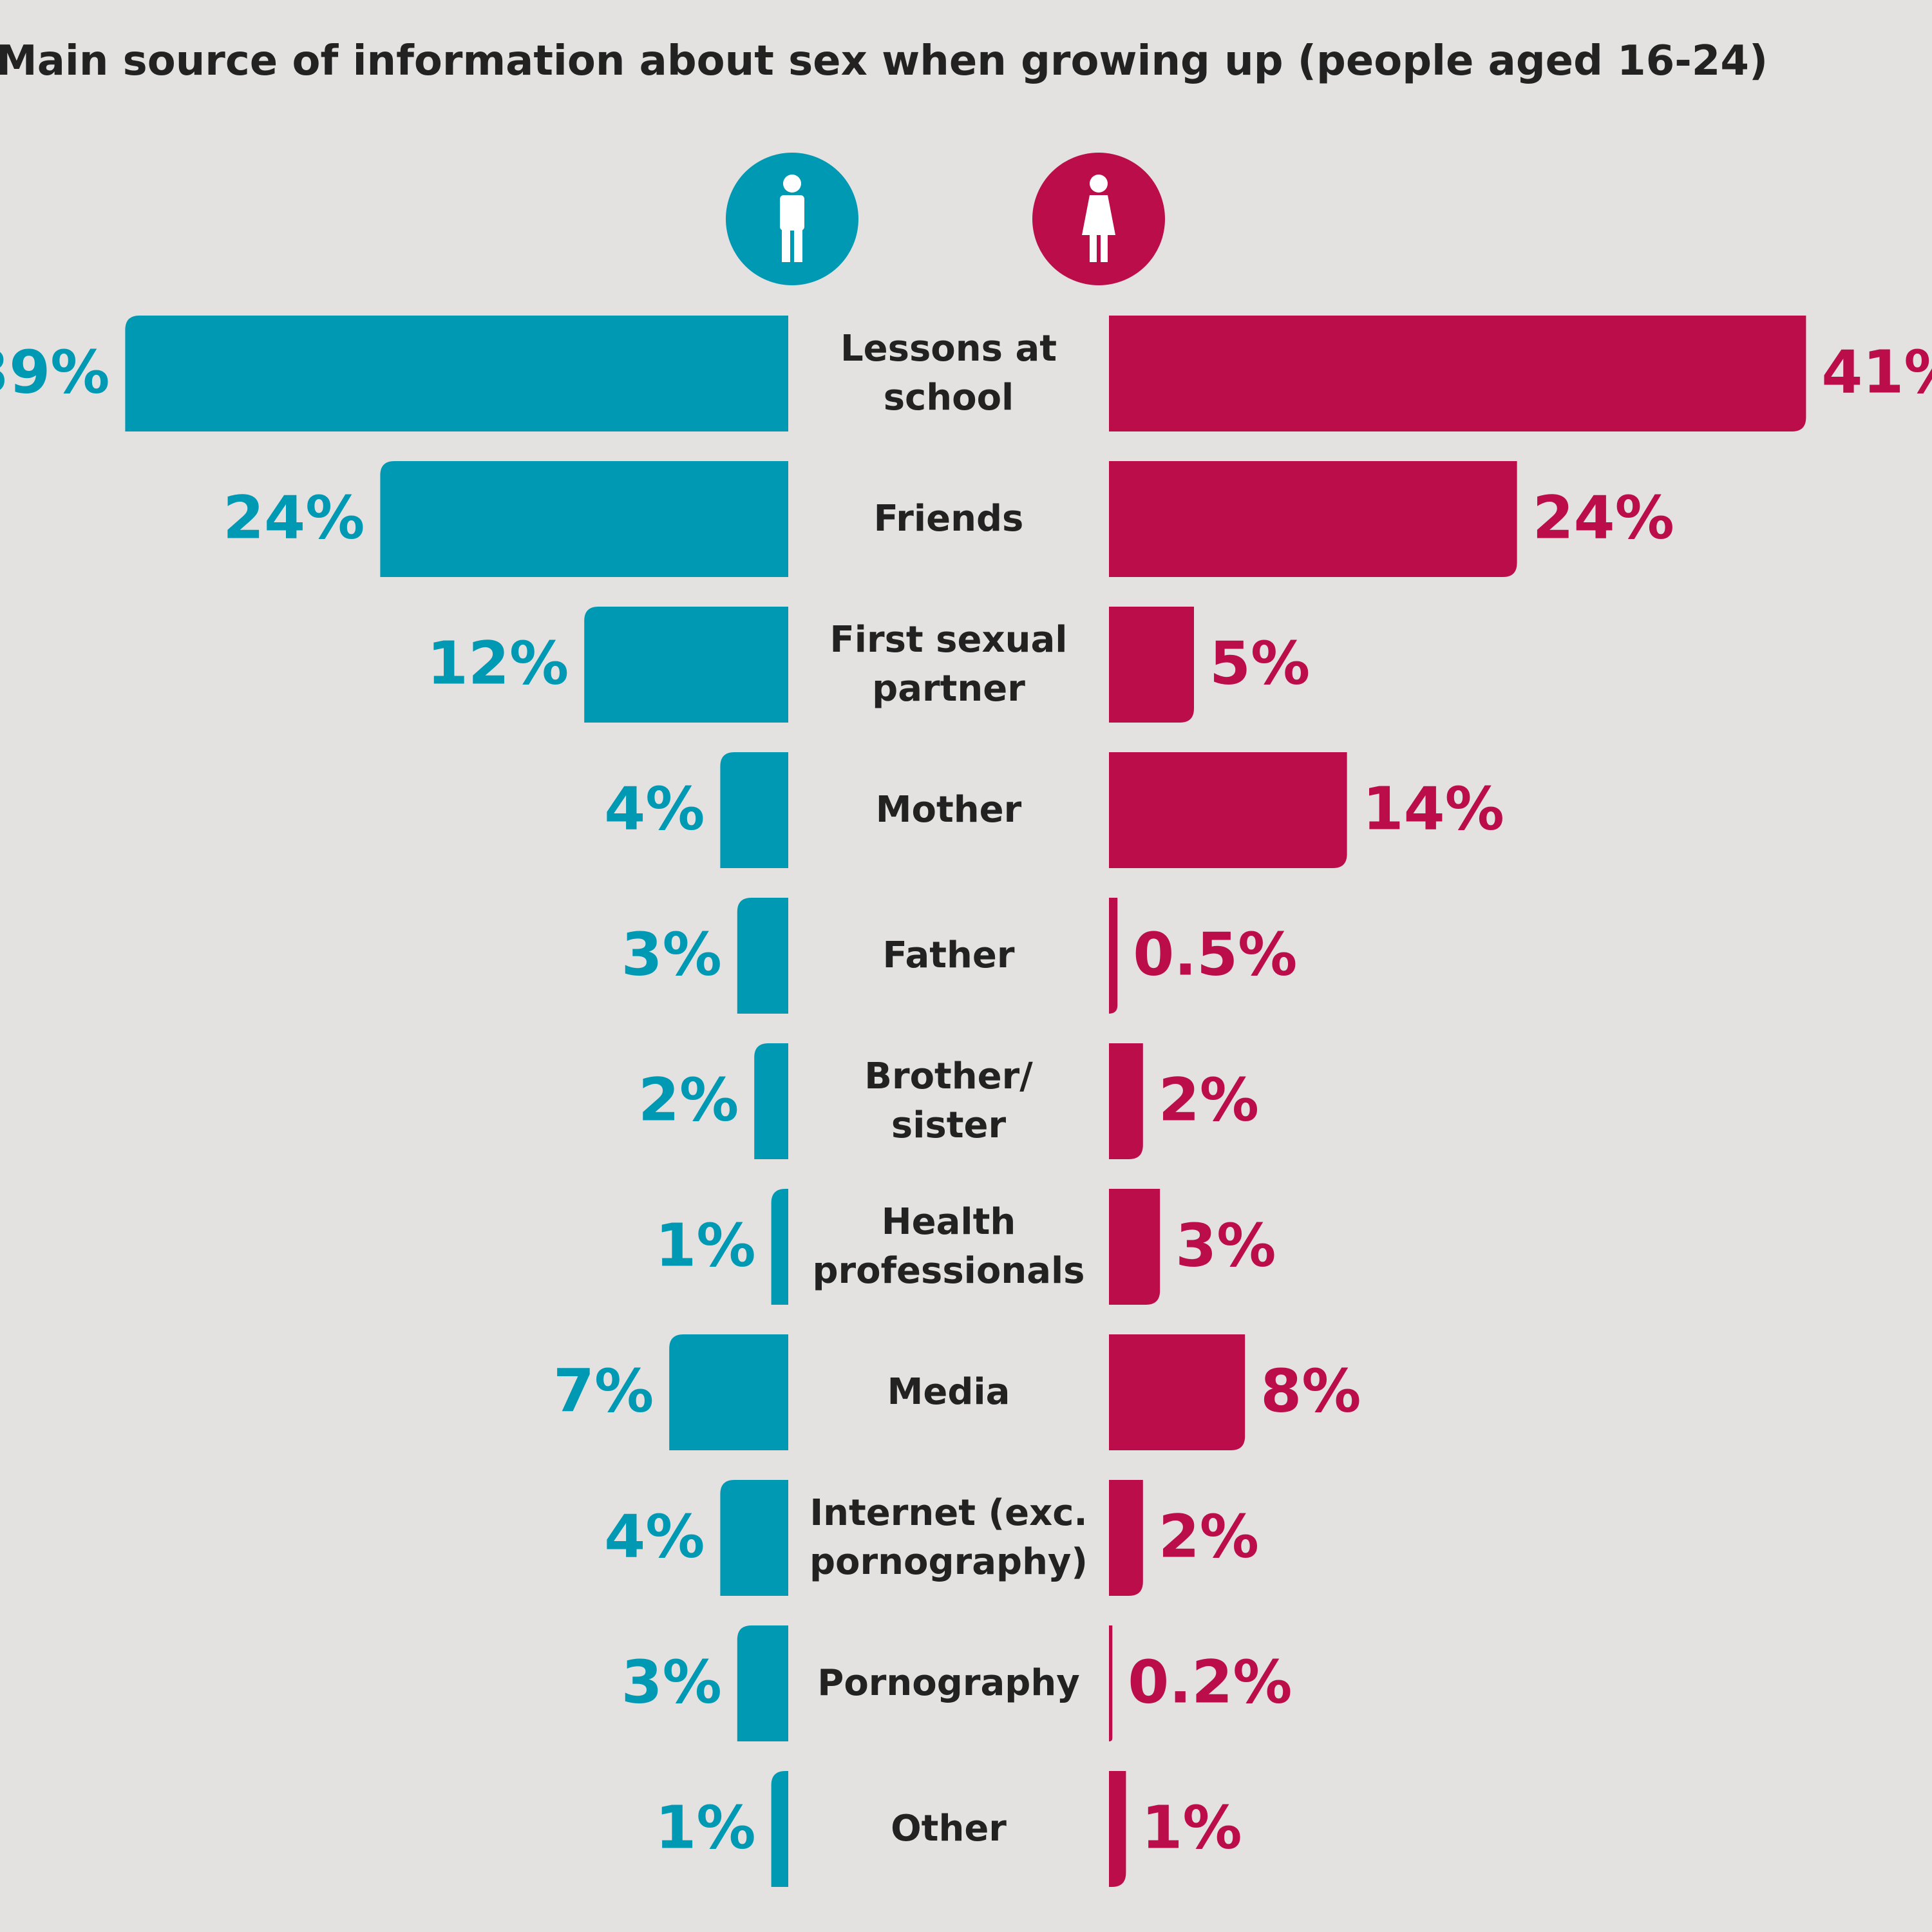 The width and height of the screenshot is (1932, 1932). What do you see at coordinates (1215, 954) in the screenshot?
I see `value-label: 0.5%` at bounding box center [1215, 954].